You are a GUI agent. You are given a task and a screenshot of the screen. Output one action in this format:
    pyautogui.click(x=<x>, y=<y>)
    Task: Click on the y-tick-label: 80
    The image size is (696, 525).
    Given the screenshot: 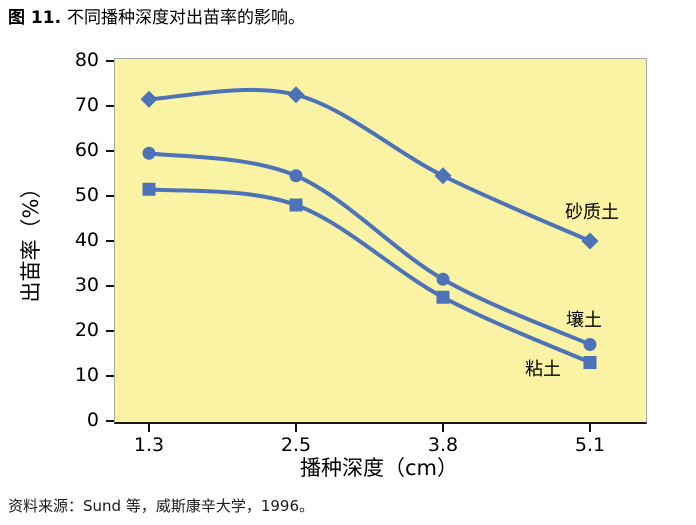 What is the action you would take?
    pyautogui.click(x=86, y=60)
    